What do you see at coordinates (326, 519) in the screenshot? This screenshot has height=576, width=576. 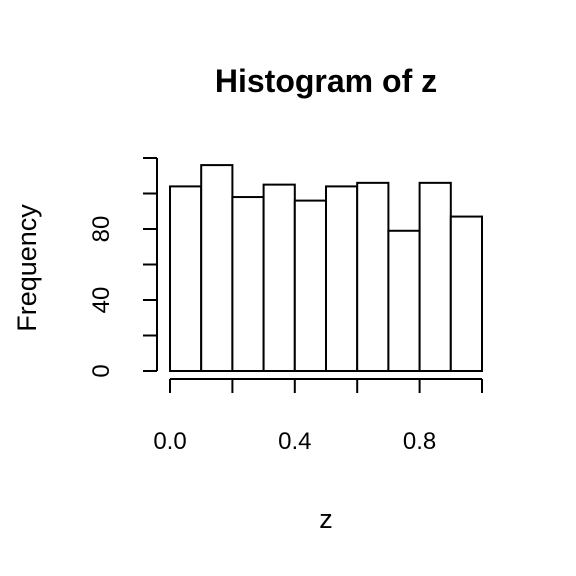 I see `x-axis-label: z` at bounding box center [326, 519].